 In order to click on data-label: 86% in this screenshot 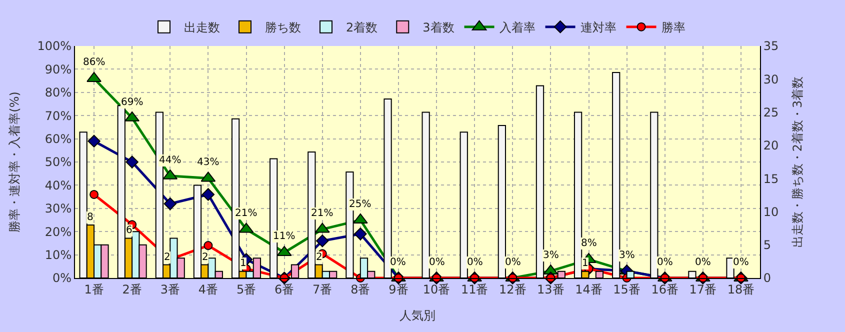, I will do `click(94, 62)`.